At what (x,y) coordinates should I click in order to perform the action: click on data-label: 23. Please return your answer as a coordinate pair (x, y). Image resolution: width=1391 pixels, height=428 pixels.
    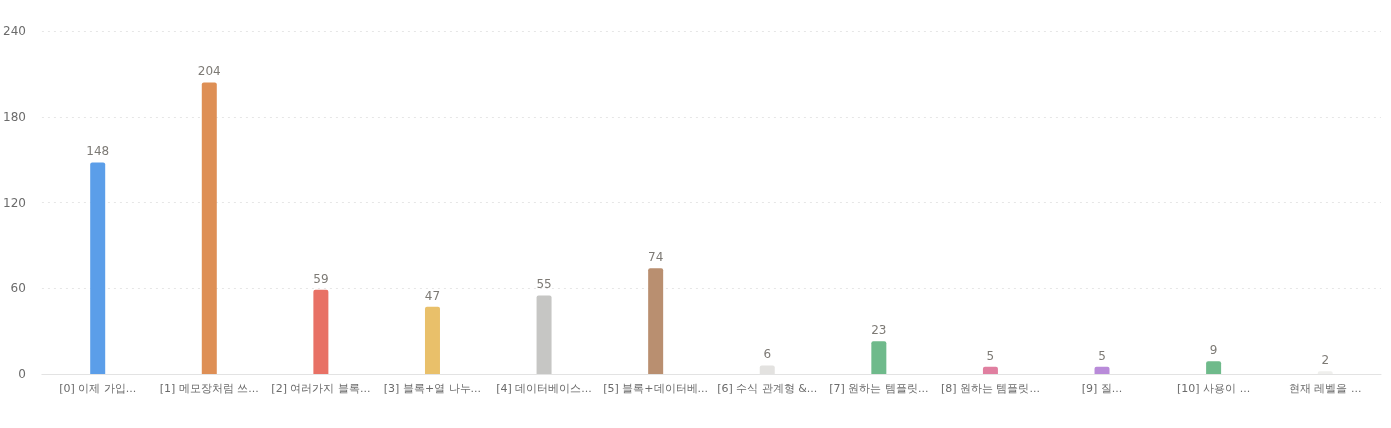
    Looking at the image, I should click on (879, 330).